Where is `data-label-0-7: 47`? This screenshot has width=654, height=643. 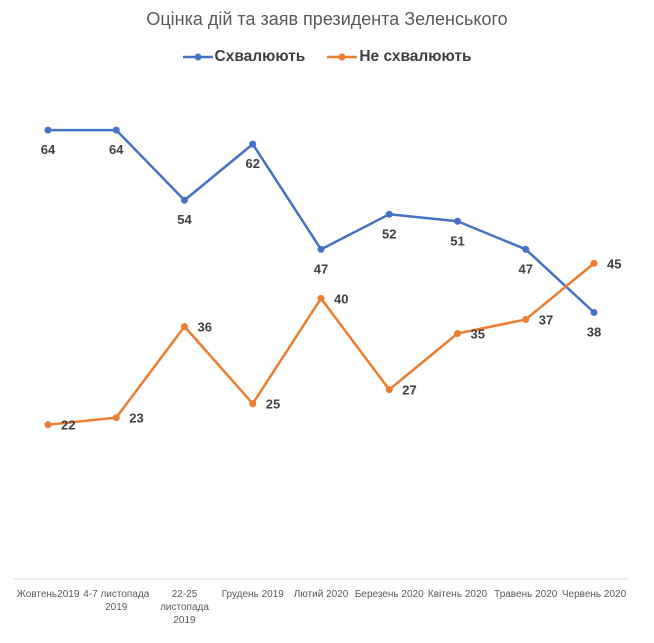
data-label-0-7: 47 is located at coordinates (526, 268).